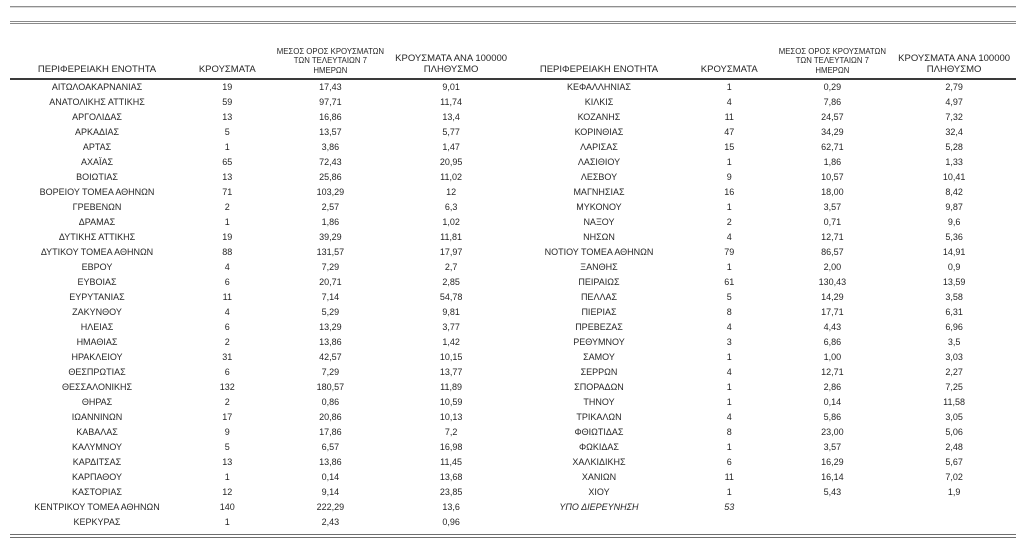 The width and height of the screenshot is (1024, 556). What do you see at coordinates (97, 131) in the screenshot?
I see `region-cell: ΑΡΚΑΔΙΑΣ` at bounding box center [97, 131].